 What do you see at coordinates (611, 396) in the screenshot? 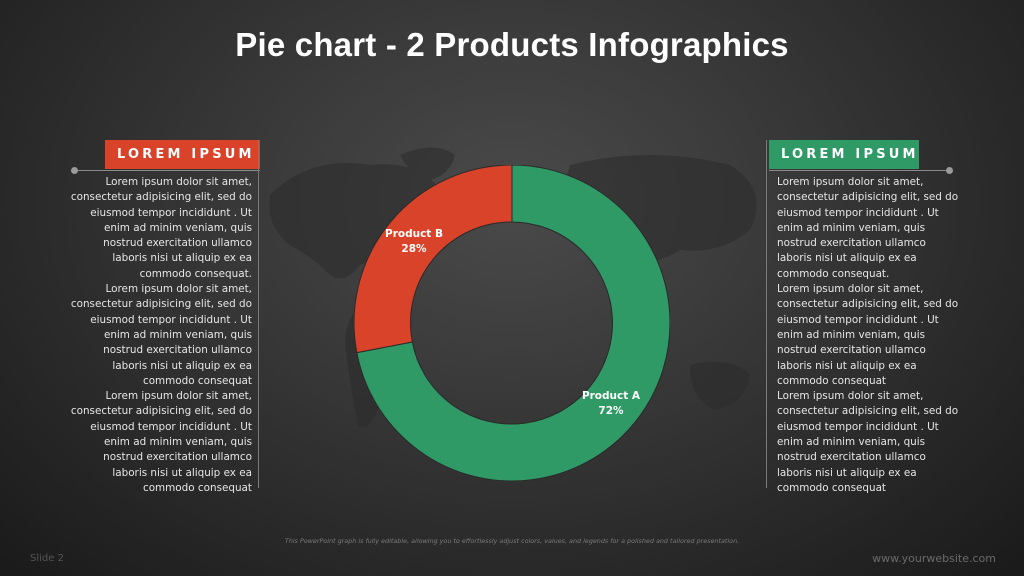
I see `label-product-a-name: Product A` at bounding box center [611, 396].